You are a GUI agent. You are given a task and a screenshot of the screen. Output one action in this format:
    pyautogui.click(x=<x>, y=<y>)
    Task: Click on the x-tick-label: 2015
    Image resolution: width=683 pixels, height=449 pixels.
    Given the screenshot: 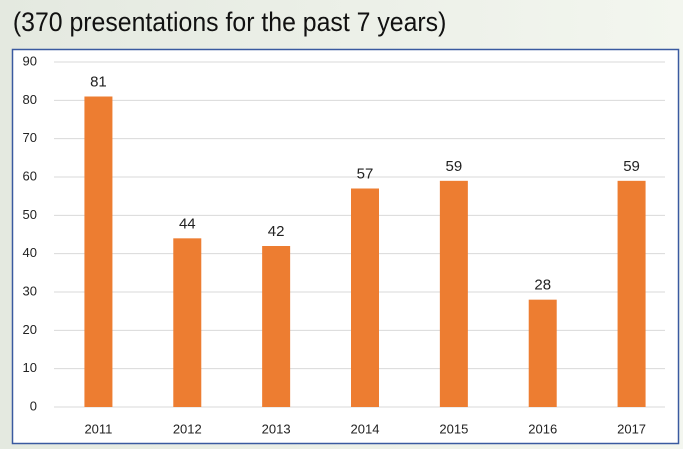 What is the action you would take?
    pyautogui.click(x=453, y=428)
    